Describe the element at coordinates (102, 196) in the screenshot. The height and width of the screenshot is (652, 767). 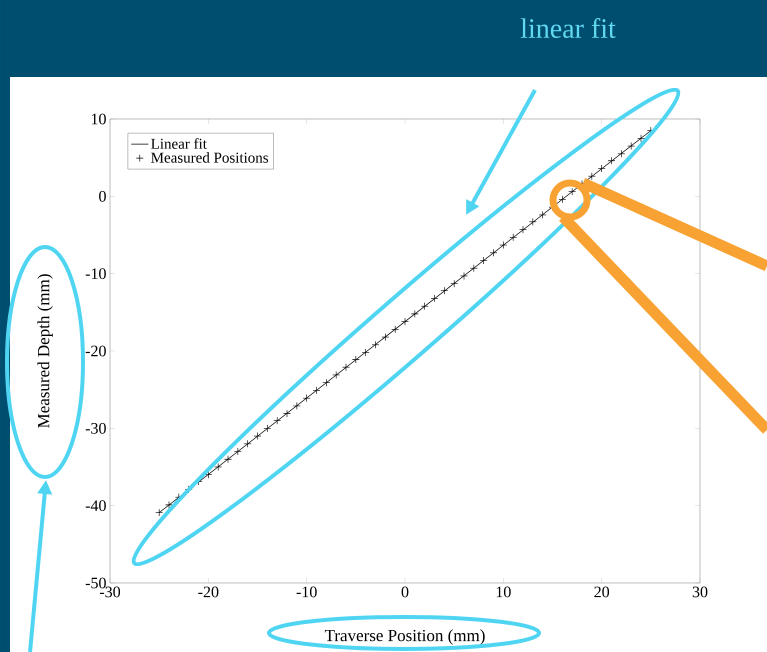
I see `y-tick-label: 0` at that location.